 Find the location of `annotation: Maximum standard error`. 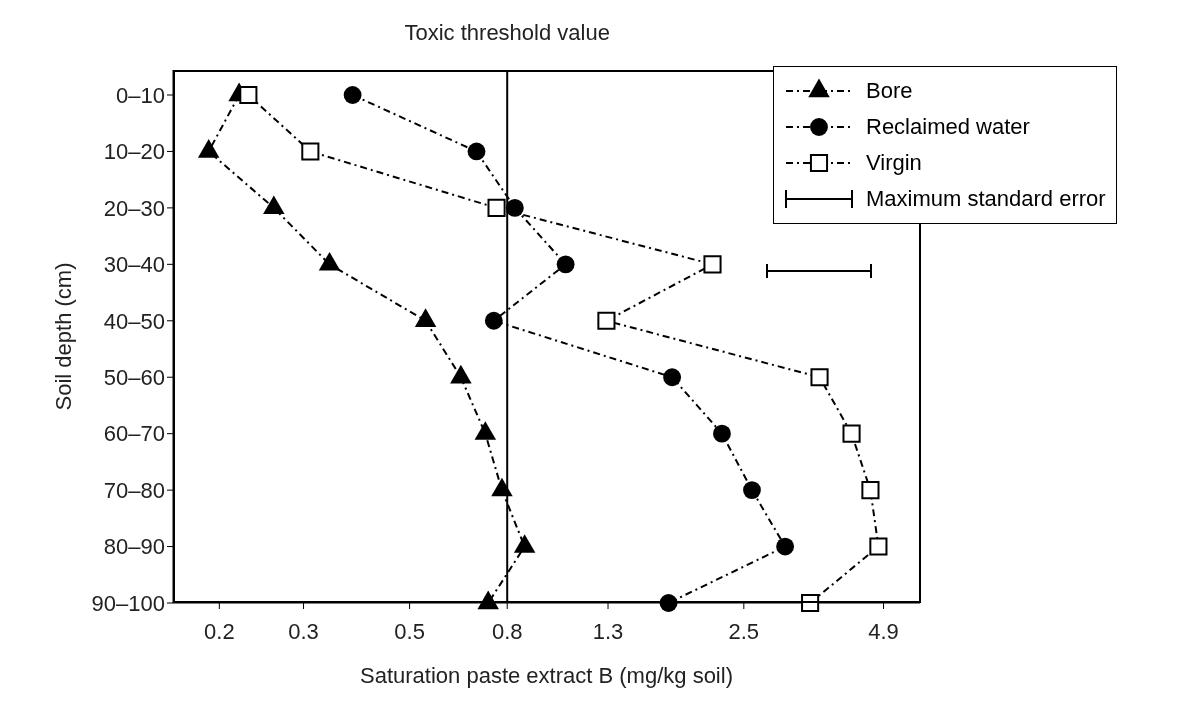

annotation: Maximum standard error is located at coordinates (986, 199).